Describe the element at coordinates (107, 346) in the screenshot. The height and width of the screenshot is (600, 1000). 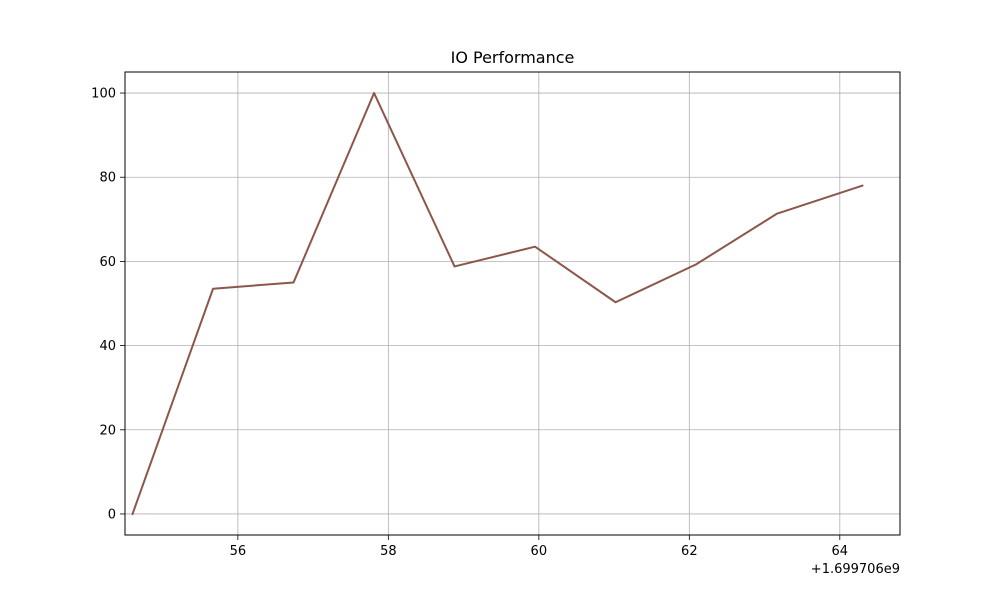
I see `y-tick-label: 40` at that location.